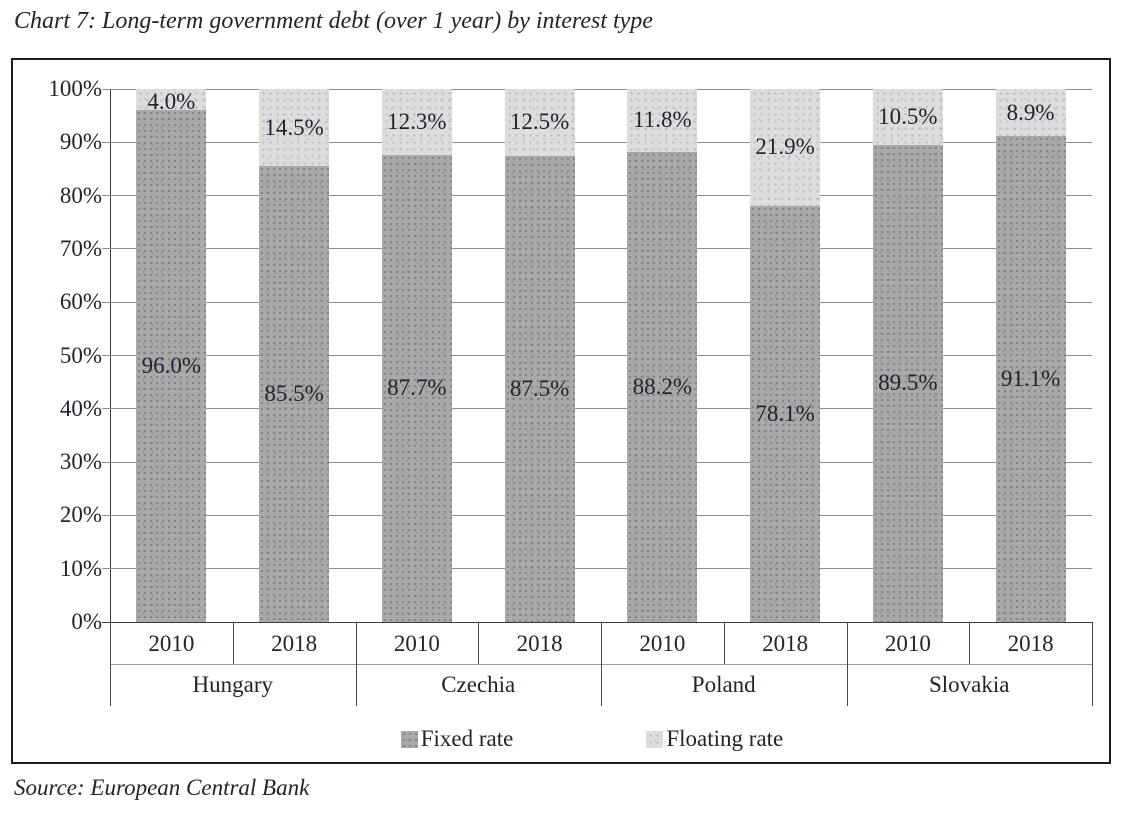  I want to click on gridline-100%, so click(597, 89).